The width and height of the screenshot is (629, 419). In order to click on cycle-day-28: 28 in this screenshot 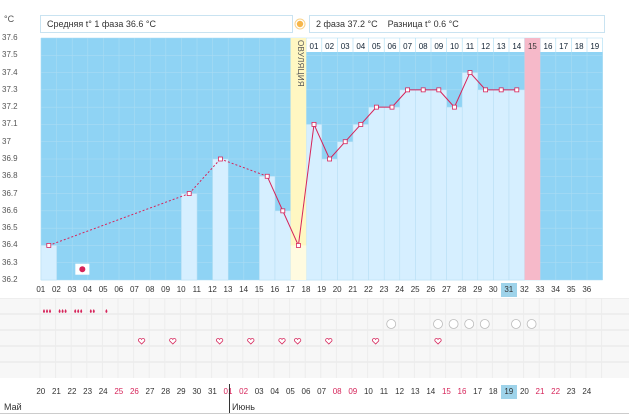, I will do `click(462, 289)`.